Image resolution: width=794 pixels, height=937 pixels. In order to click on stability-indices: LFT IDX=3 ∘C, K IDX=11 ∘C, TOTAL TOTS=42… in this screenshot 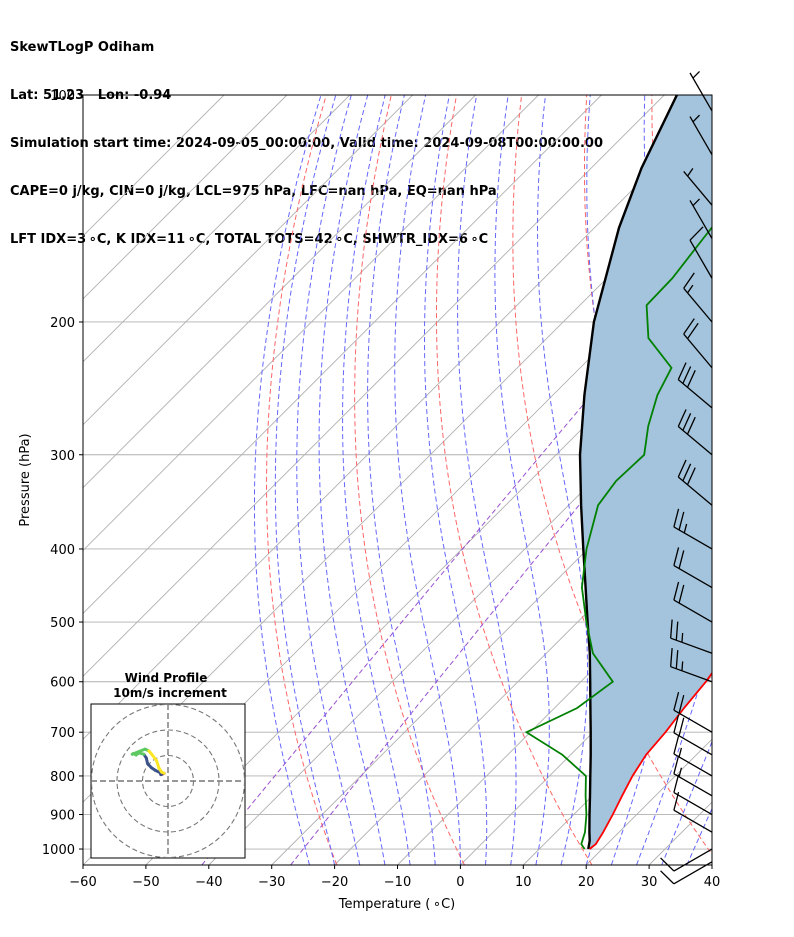, I will do `click(249, 239)`.